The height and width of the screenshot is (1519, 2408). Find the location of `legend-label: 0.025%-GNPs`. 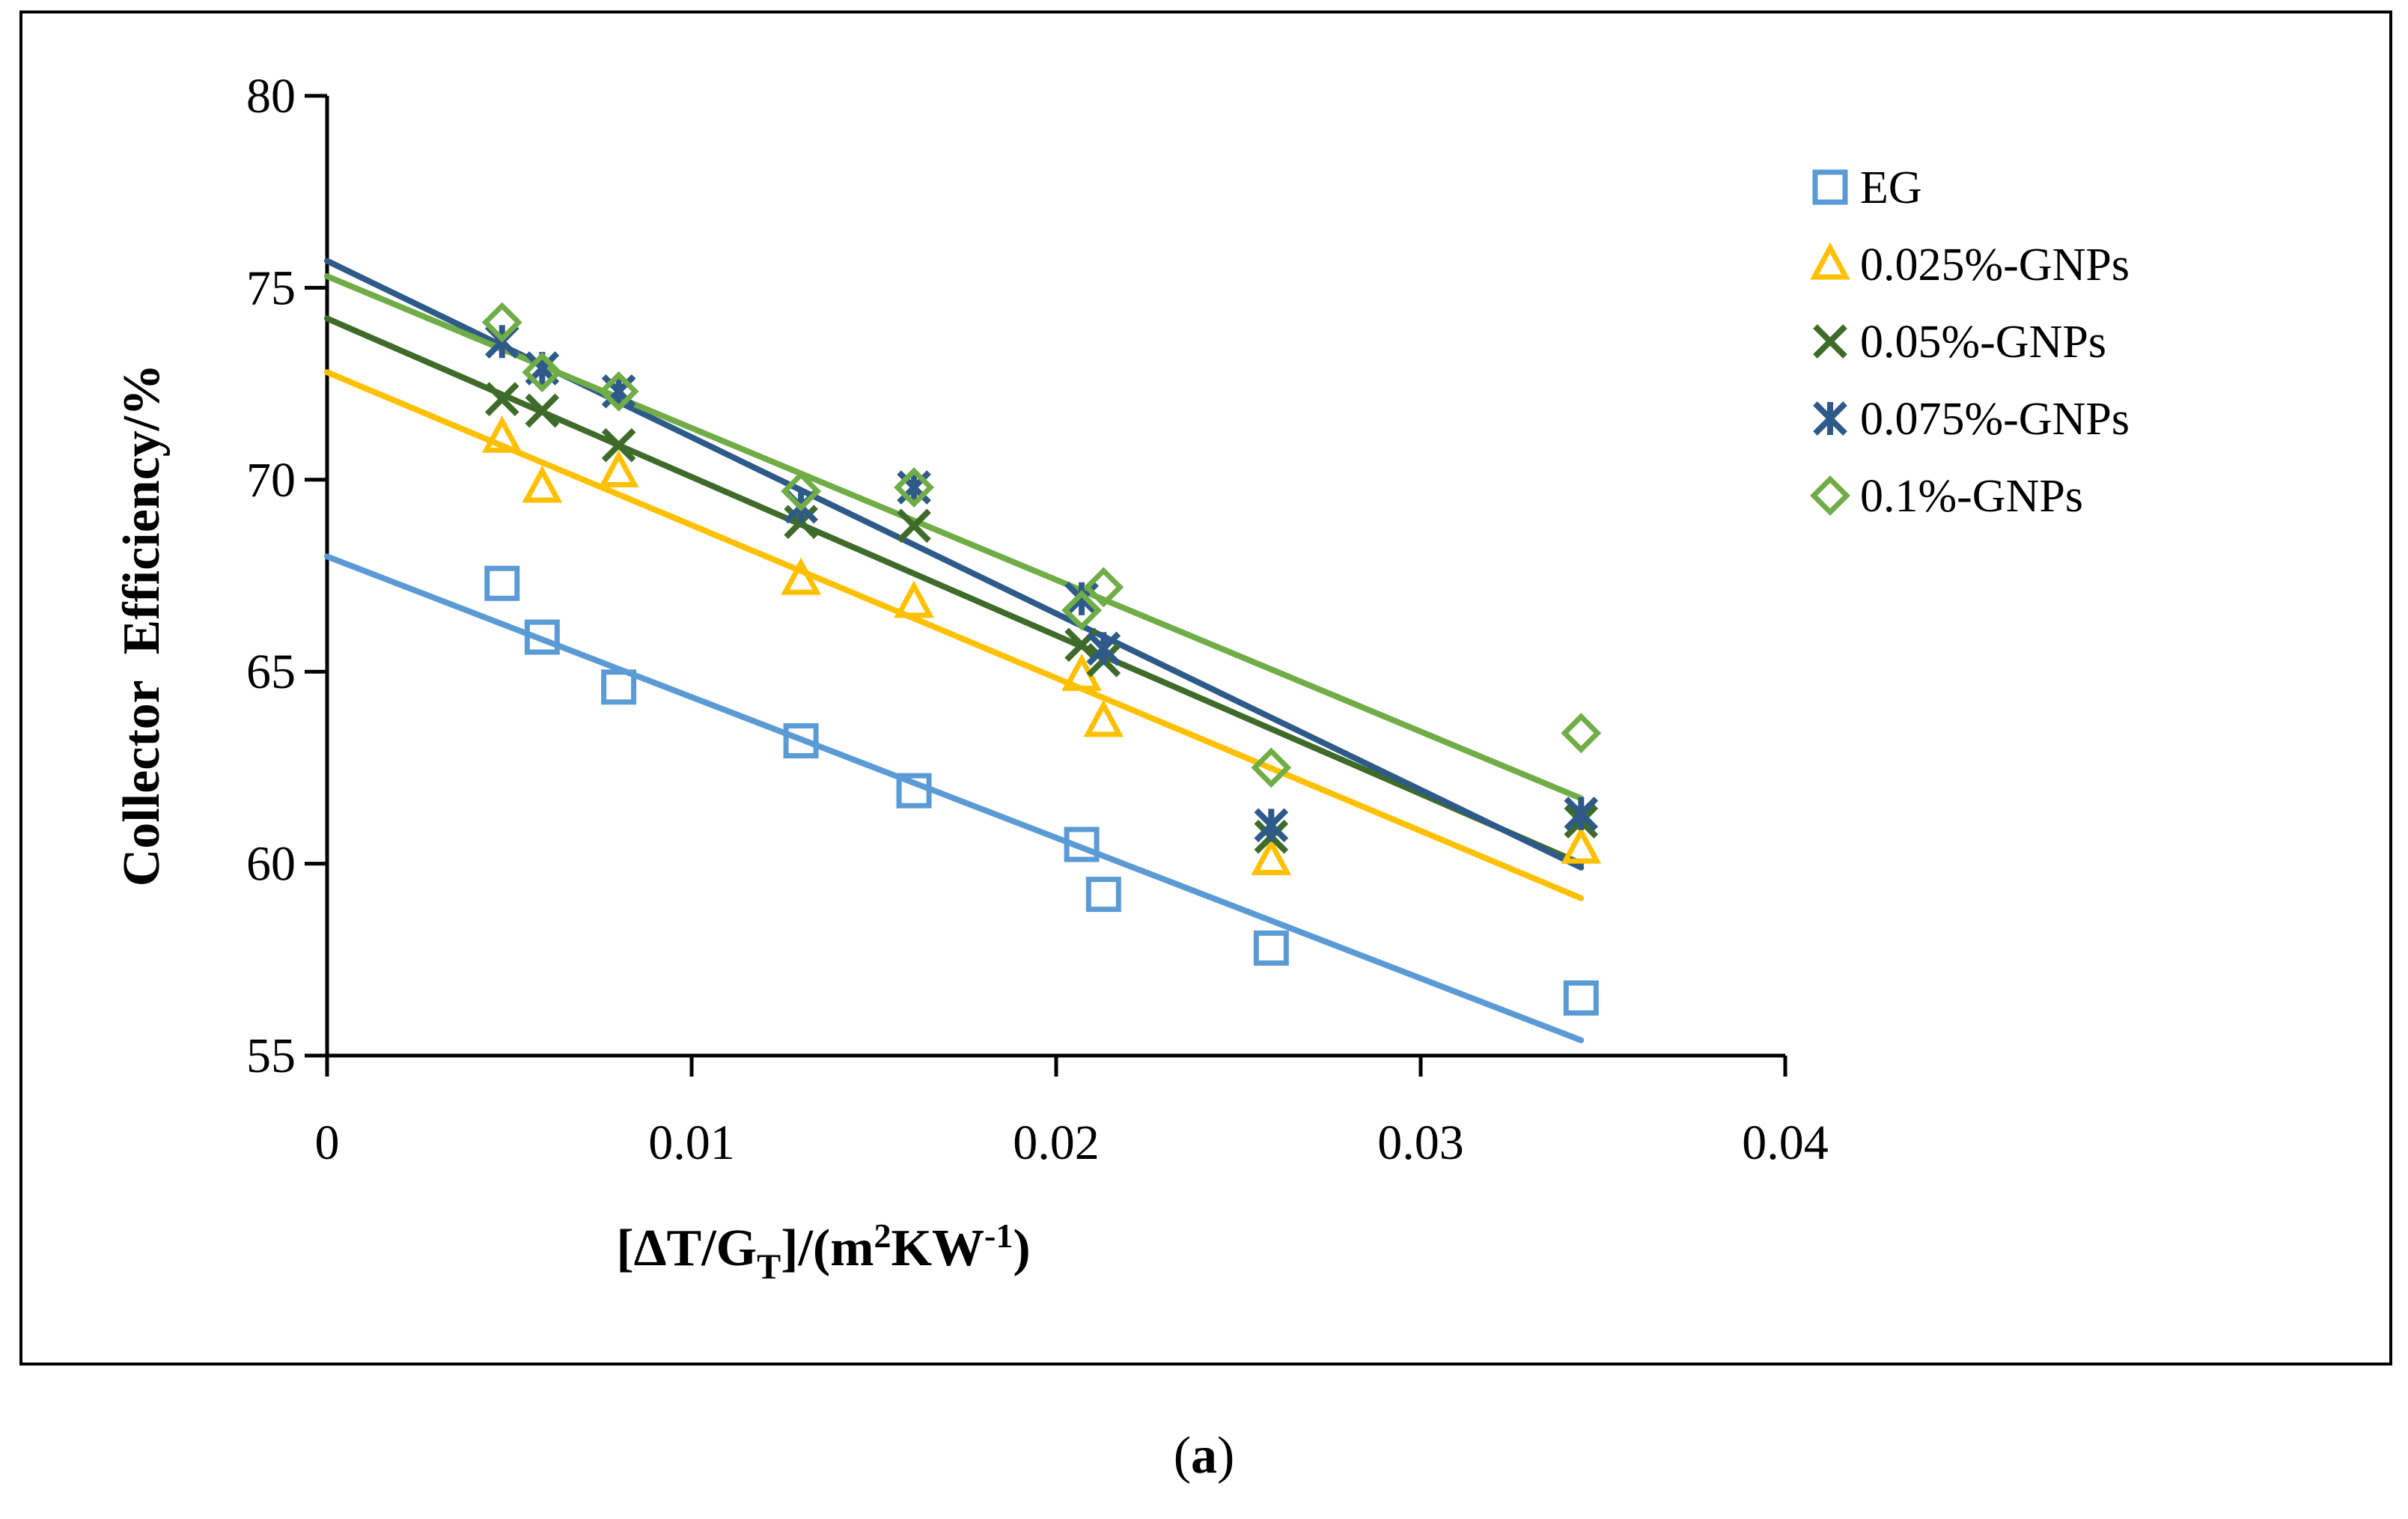

legend-label: 0.025%-GNPs is located at coordinates (1995, 265).